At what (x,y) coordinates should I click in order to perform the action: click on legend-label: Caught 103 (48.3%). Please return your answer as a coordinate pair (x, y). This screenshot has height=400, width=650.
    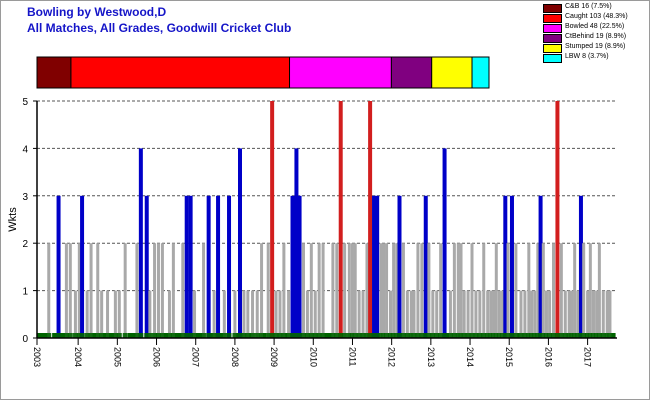
    Looking at the image, I should click on (596, 16).